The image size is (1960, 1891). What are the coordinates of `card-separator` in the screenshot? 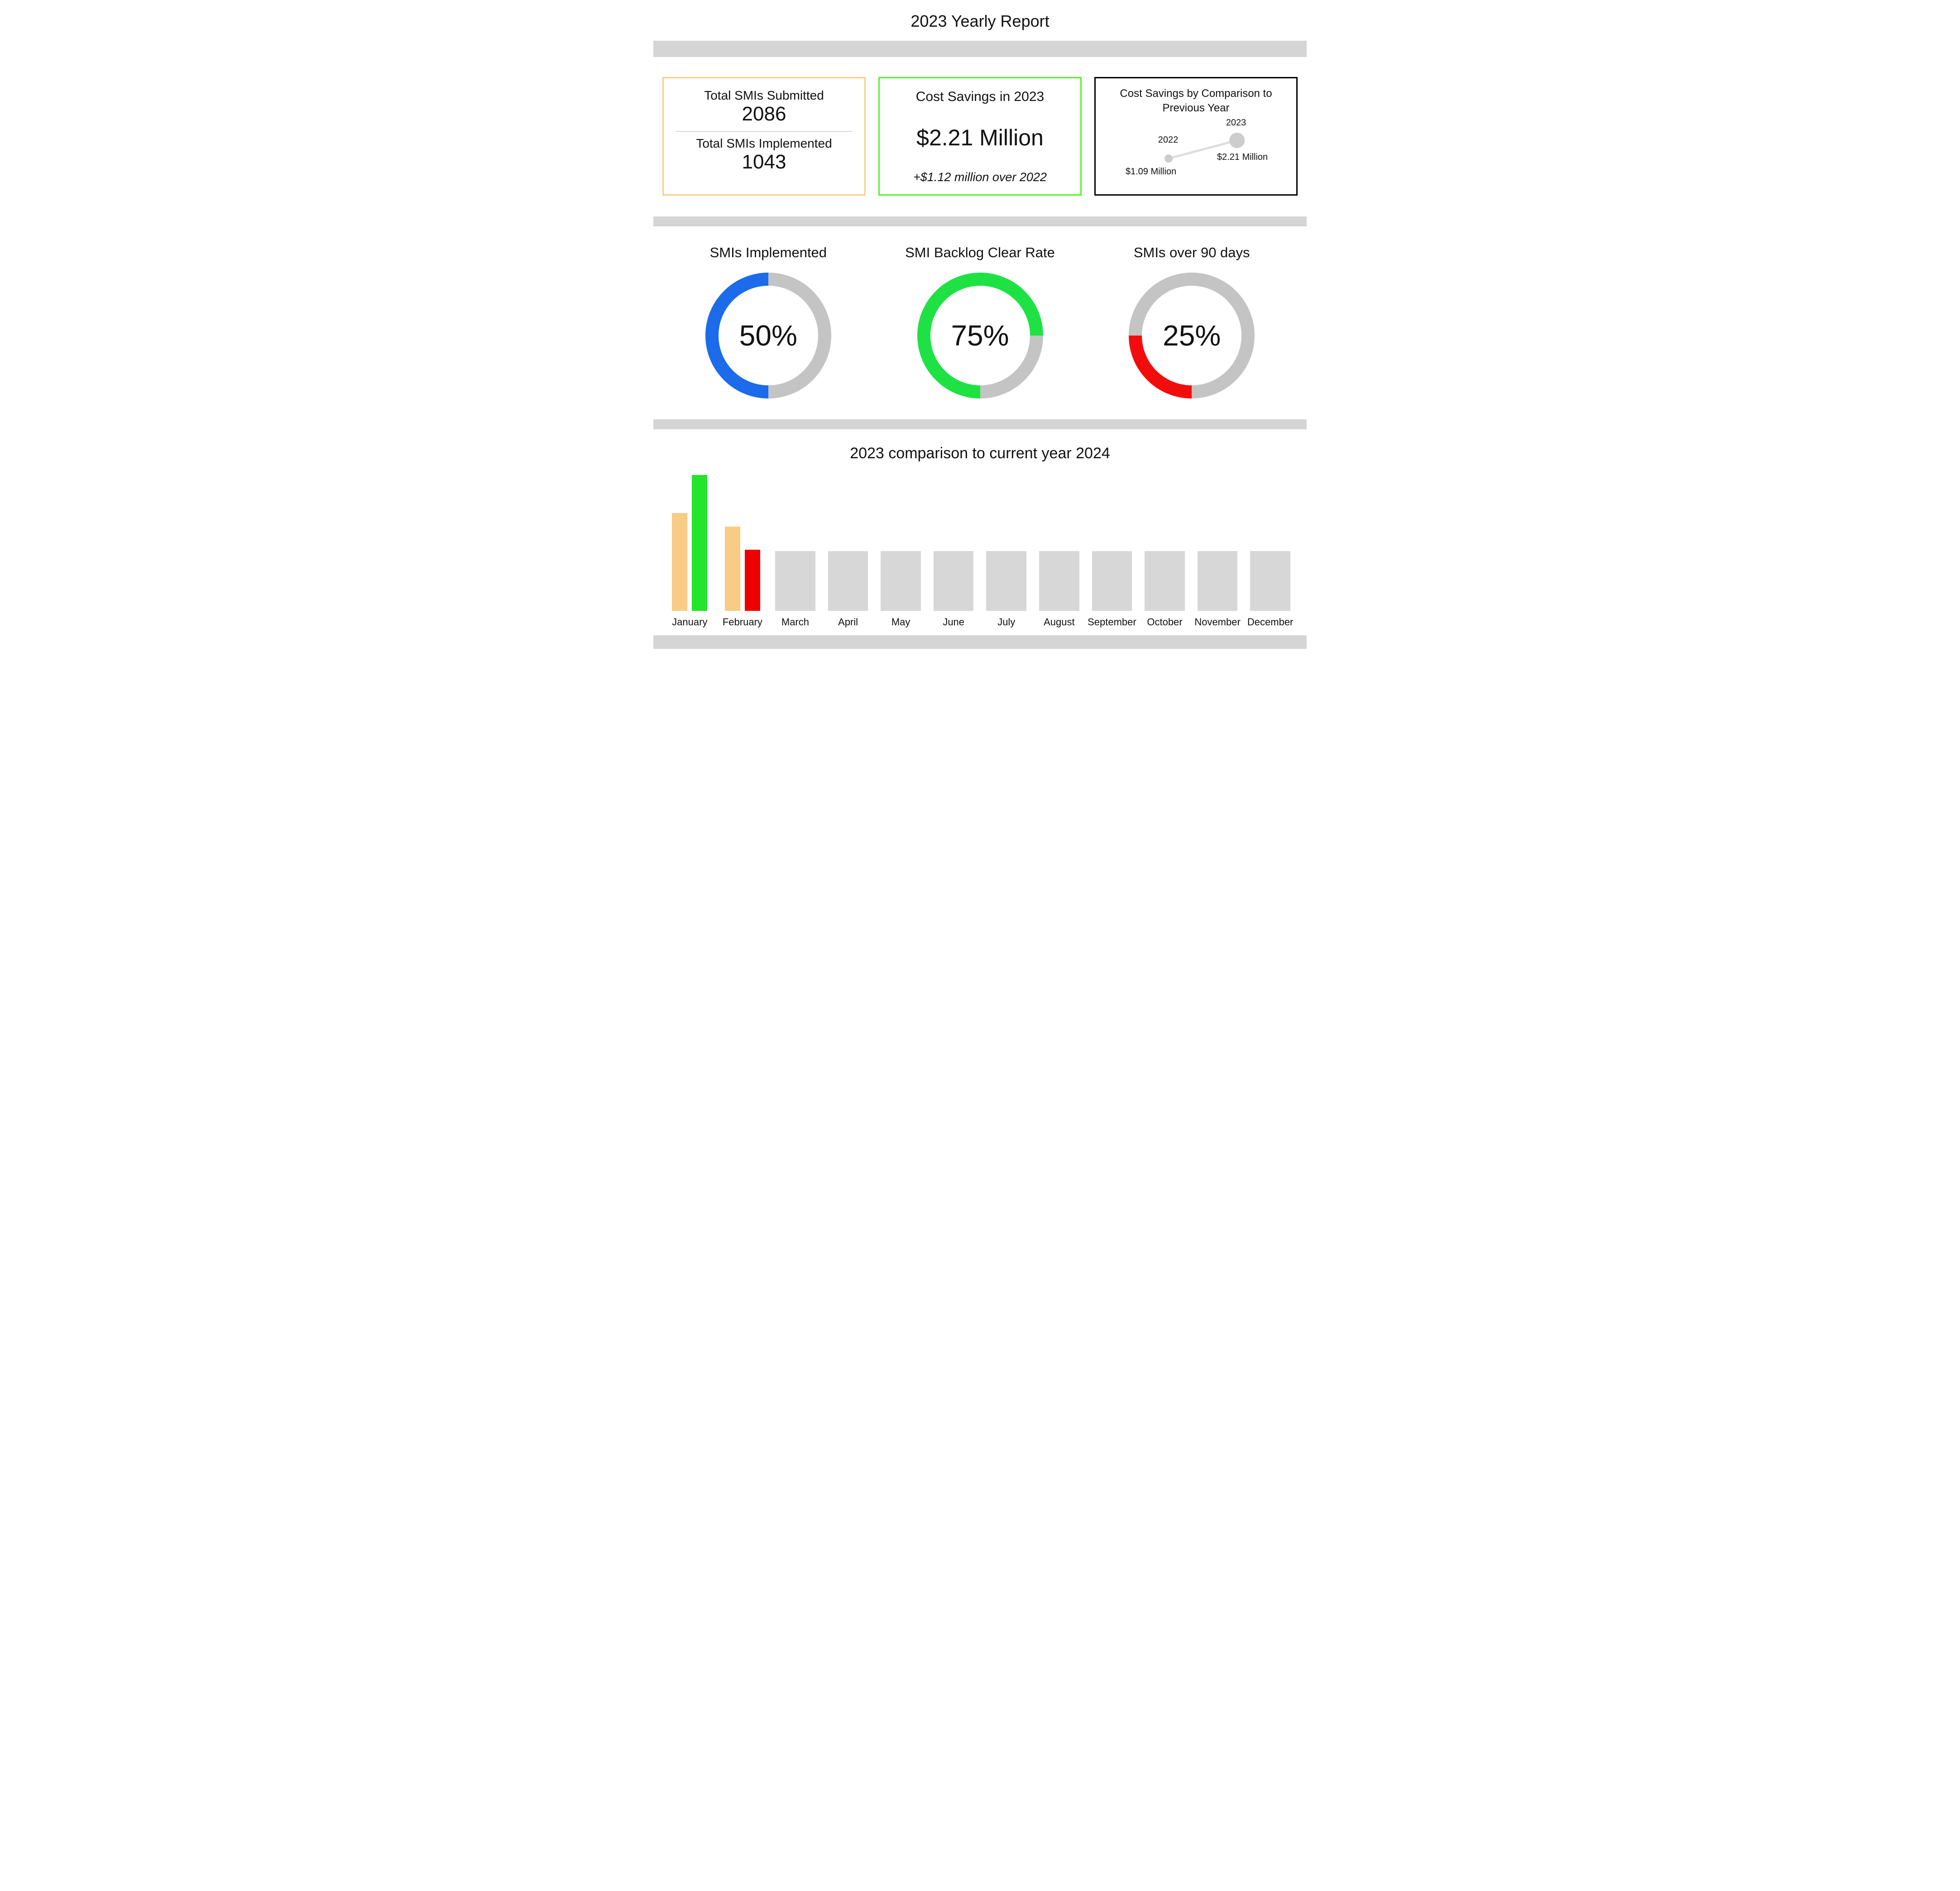 It's located at (764, 131).